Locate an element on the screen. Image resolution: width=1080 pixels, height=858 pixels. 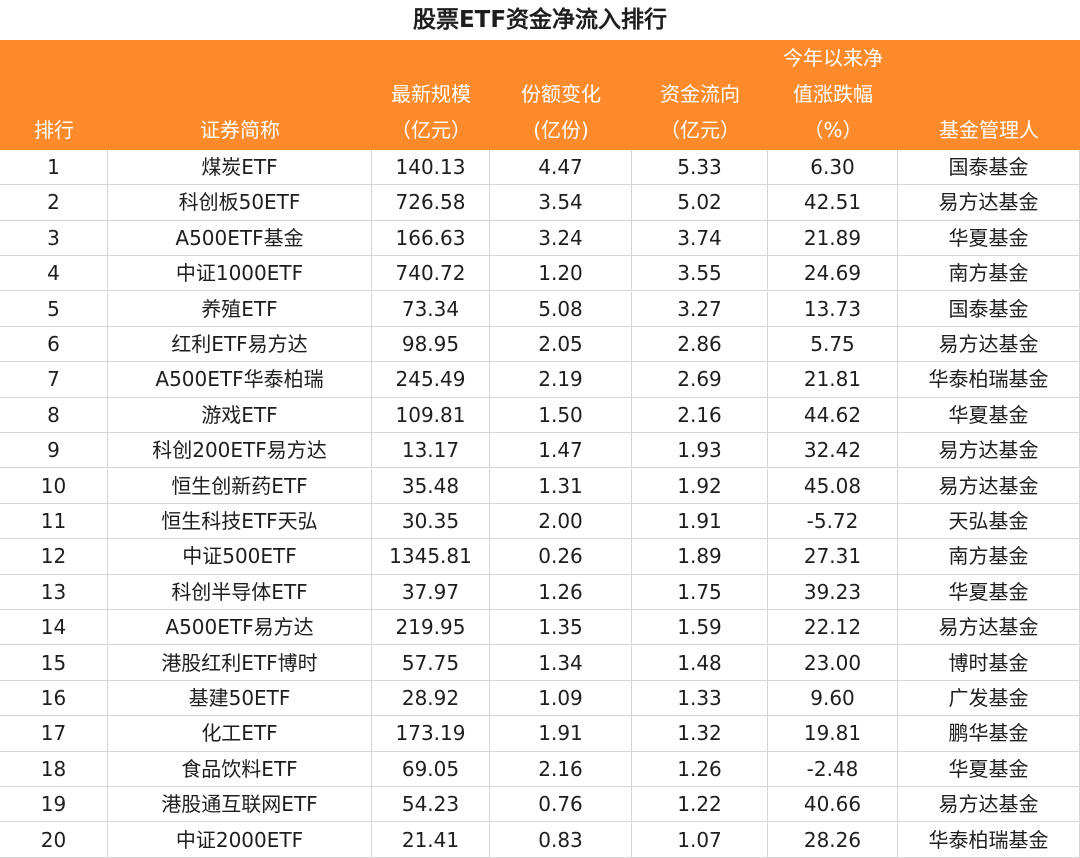
cell: 3.54 is located at coordinates (561, 203).